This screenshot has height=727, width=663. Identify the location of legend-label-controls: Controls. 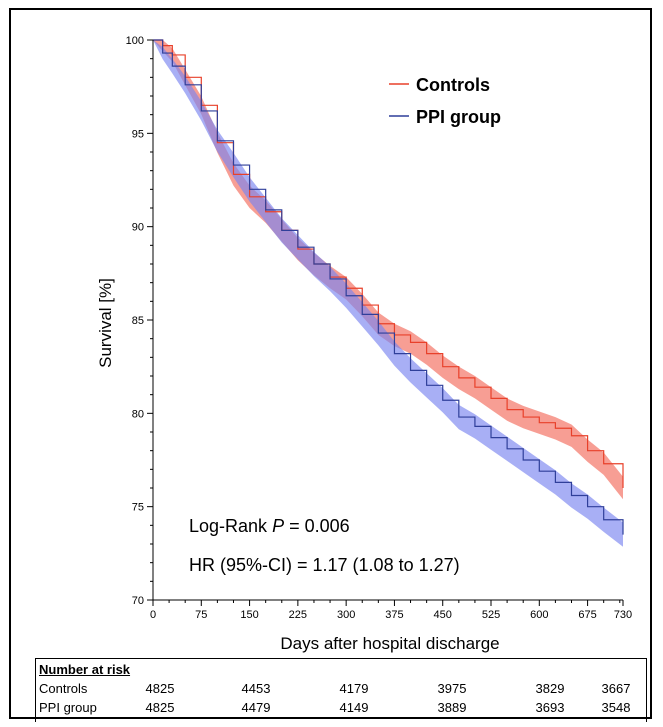
(453, 85).